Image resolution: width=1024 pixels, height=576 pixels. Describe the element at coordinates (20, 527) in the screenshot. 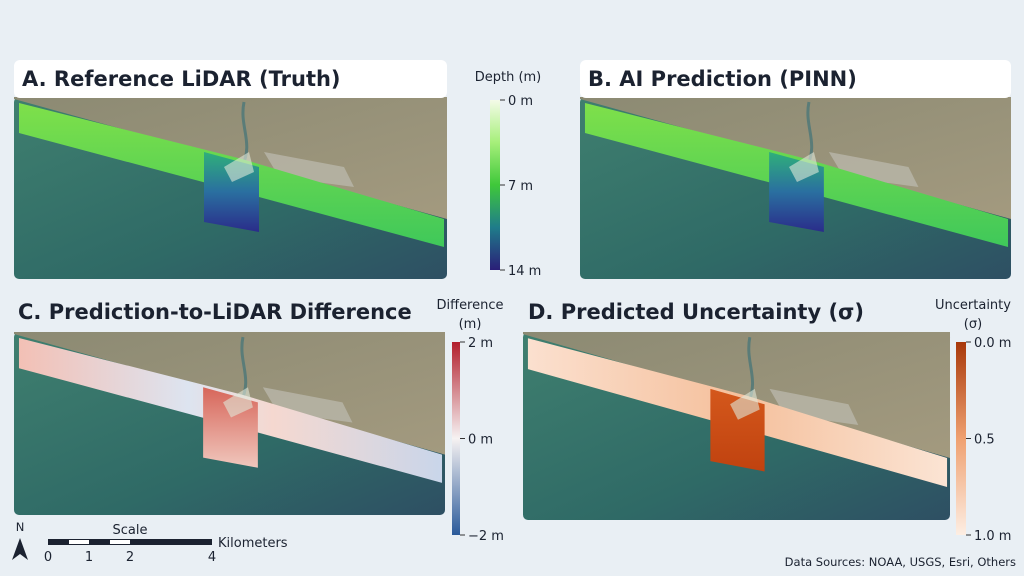

I see `north-label: N` at that location.